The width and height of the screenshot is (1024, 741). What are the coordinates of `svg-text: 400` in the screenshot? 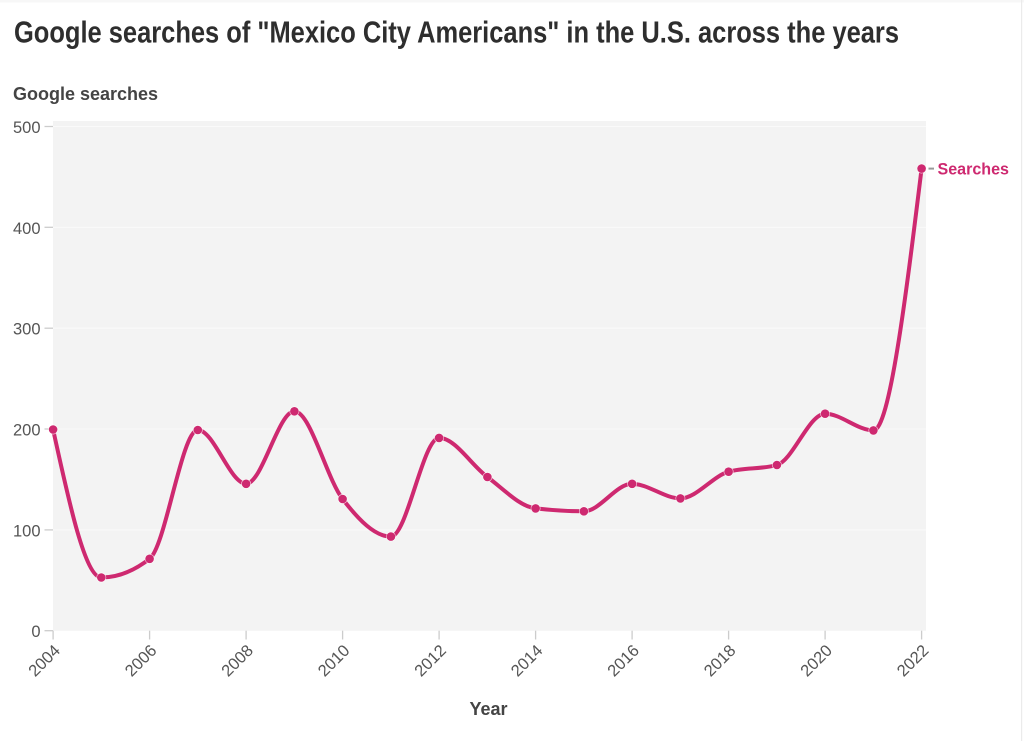 It's located at (27, 229).